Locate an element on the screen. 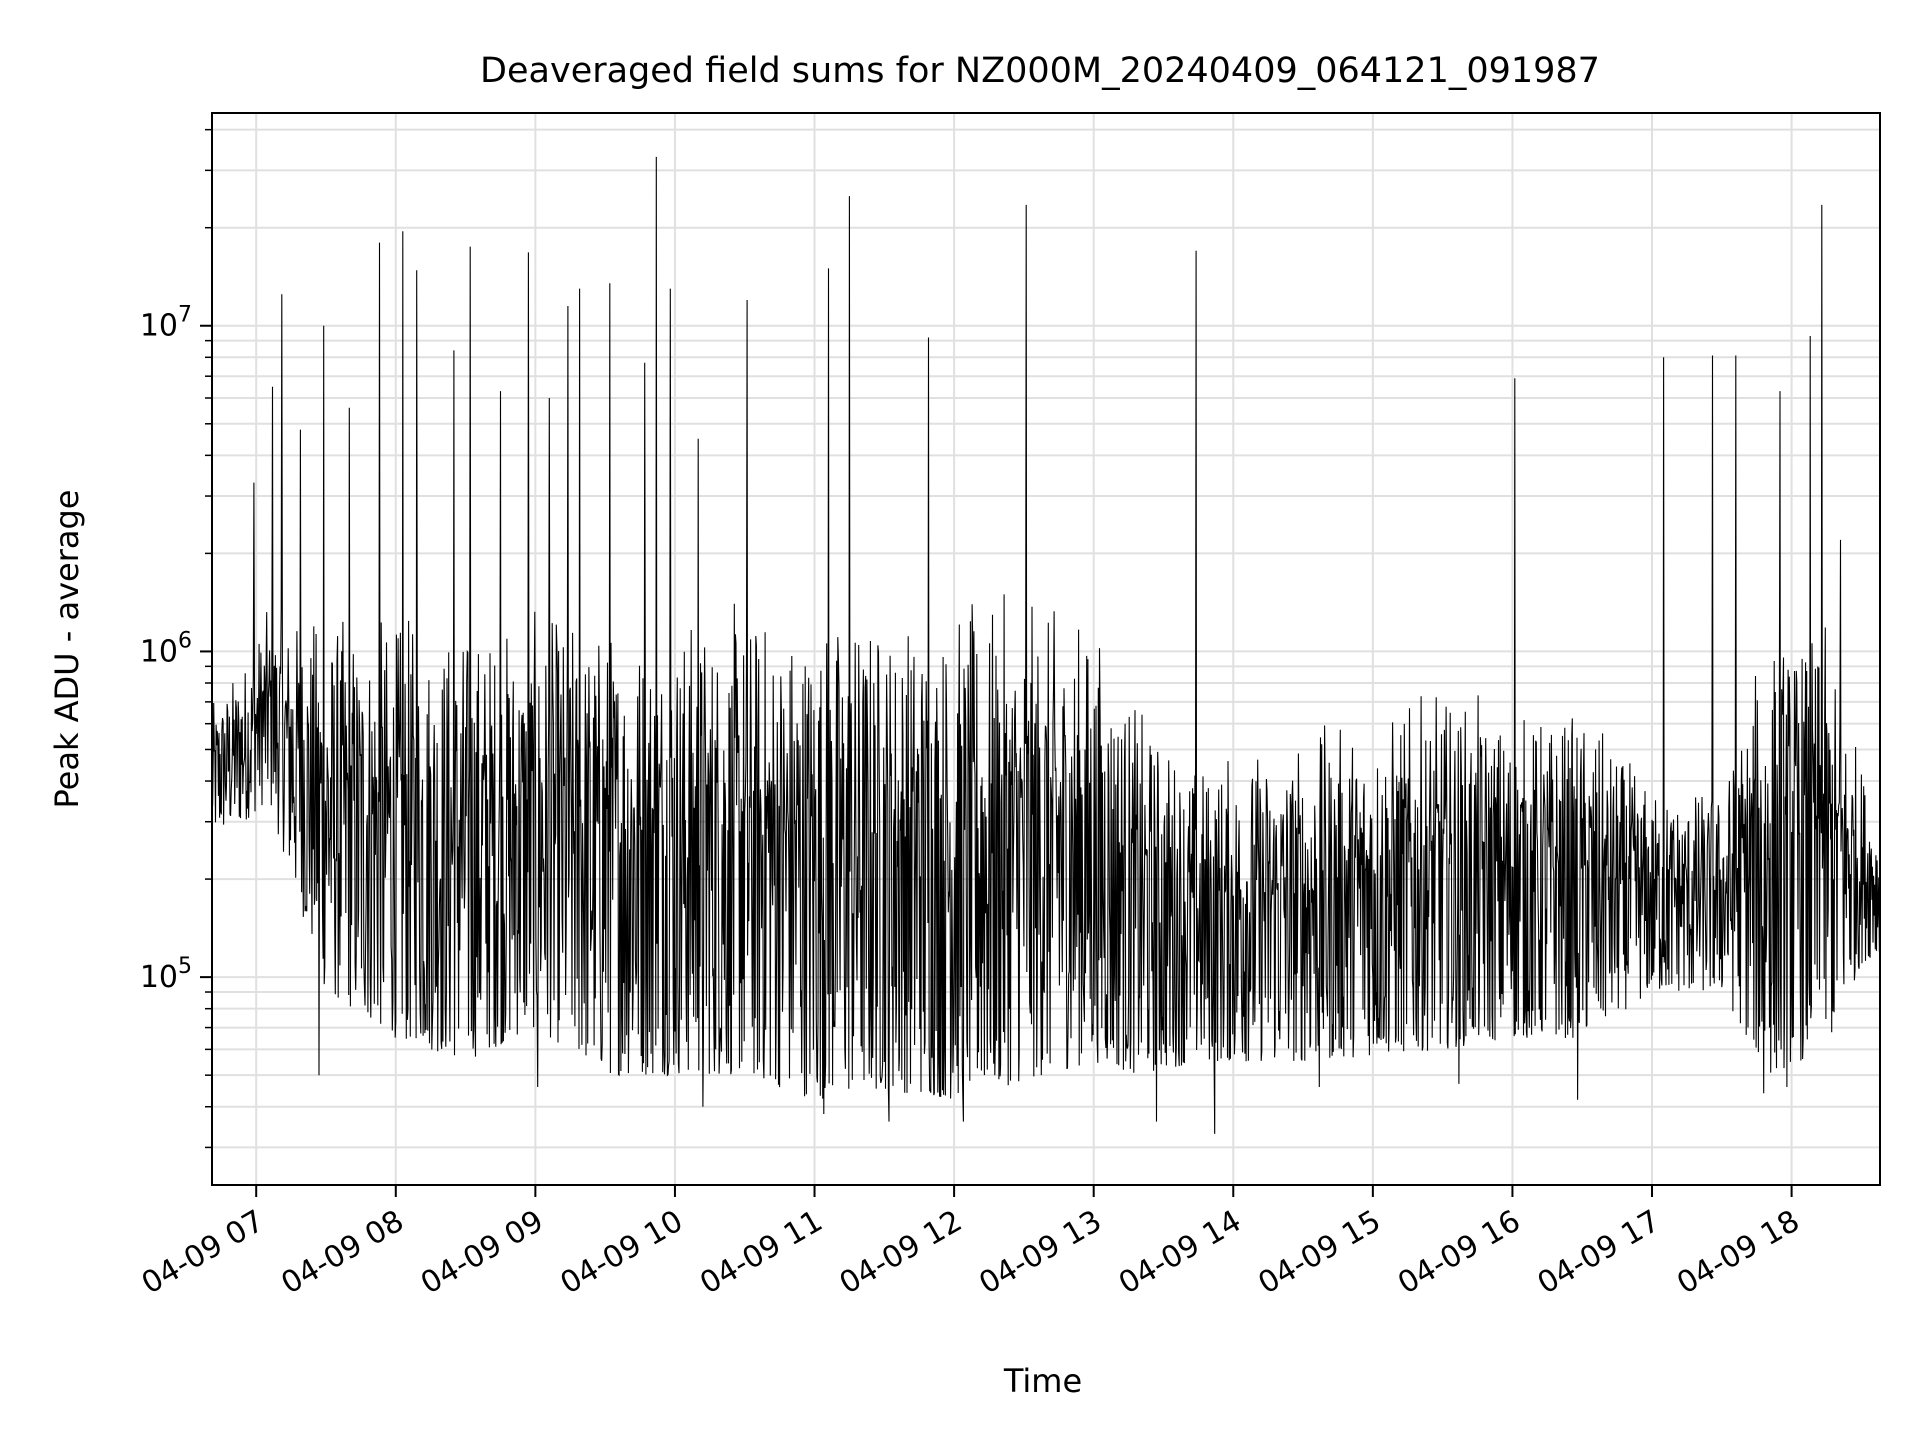 Image resolution: width=1920 pixels, height=1440 pixels. x-axis-label: Time is located at coordinates (1042, 1381).